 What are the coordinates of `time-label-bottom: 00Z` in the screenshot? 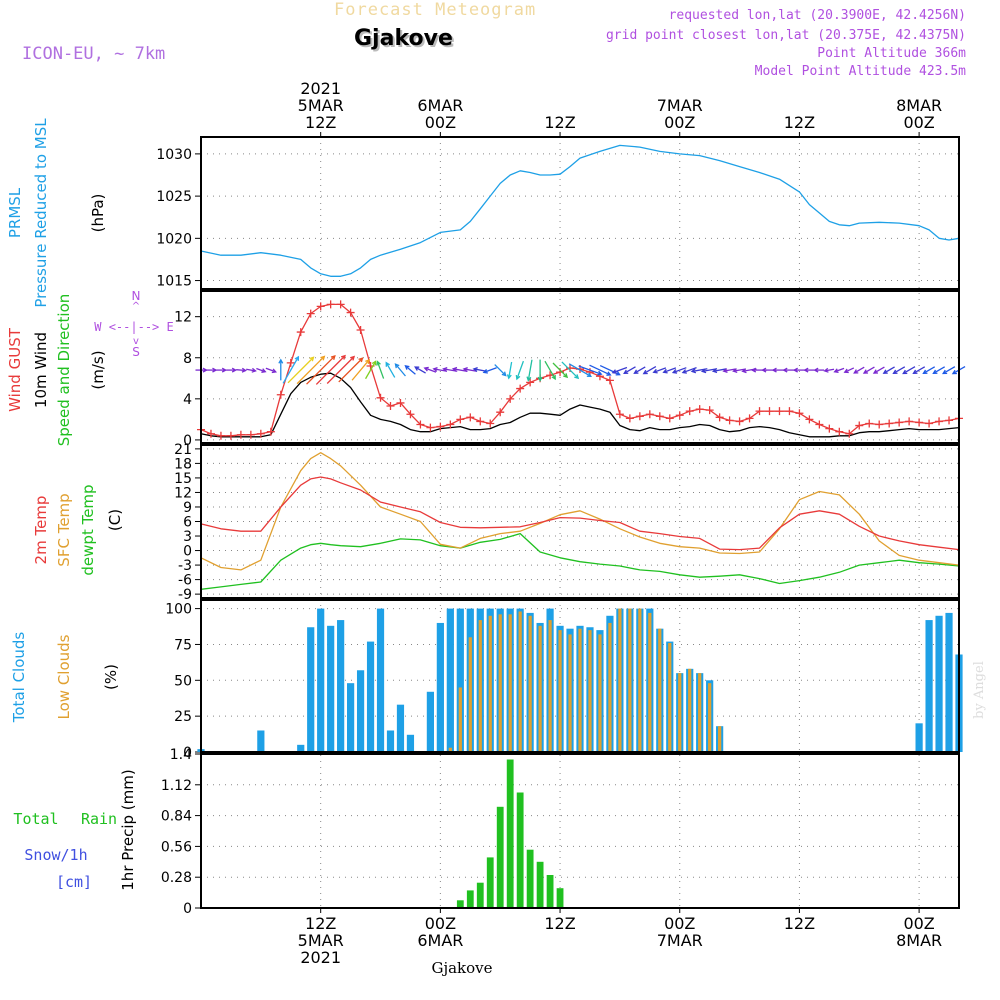 It's located at (679, 923).